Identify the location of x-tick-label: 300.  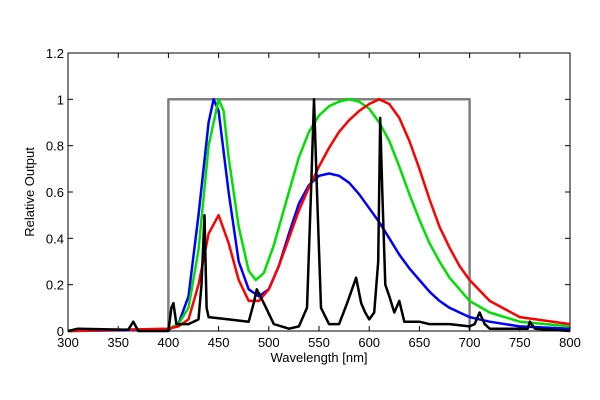
(68, 342).